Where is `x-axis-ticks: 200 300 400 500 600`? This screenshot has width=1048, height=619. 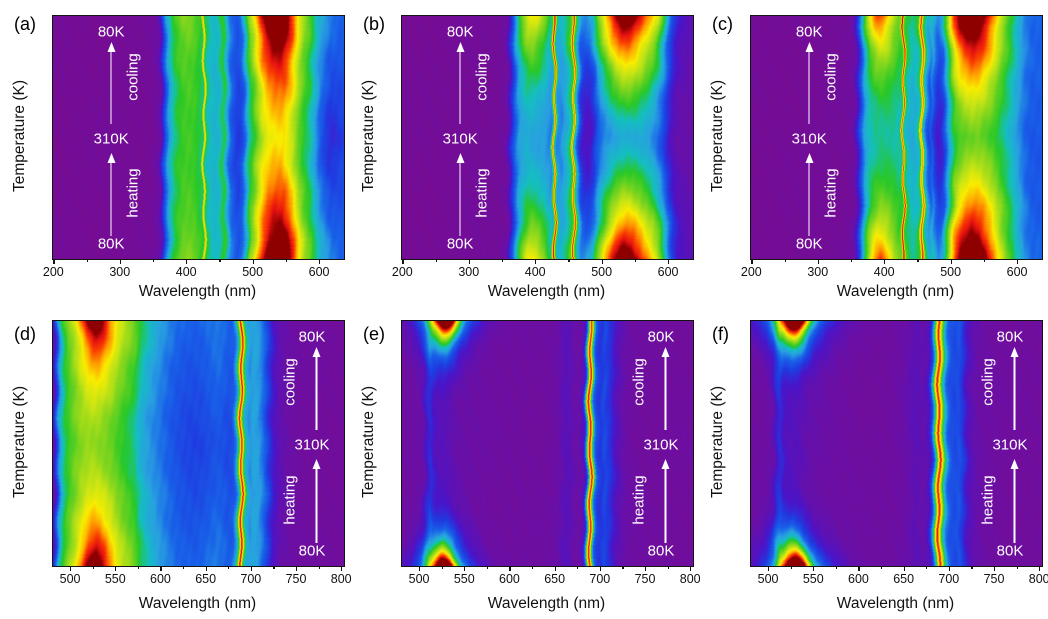 x-axis-ticks: 200 300 400 500 600 is located at coordinates (891, 271).